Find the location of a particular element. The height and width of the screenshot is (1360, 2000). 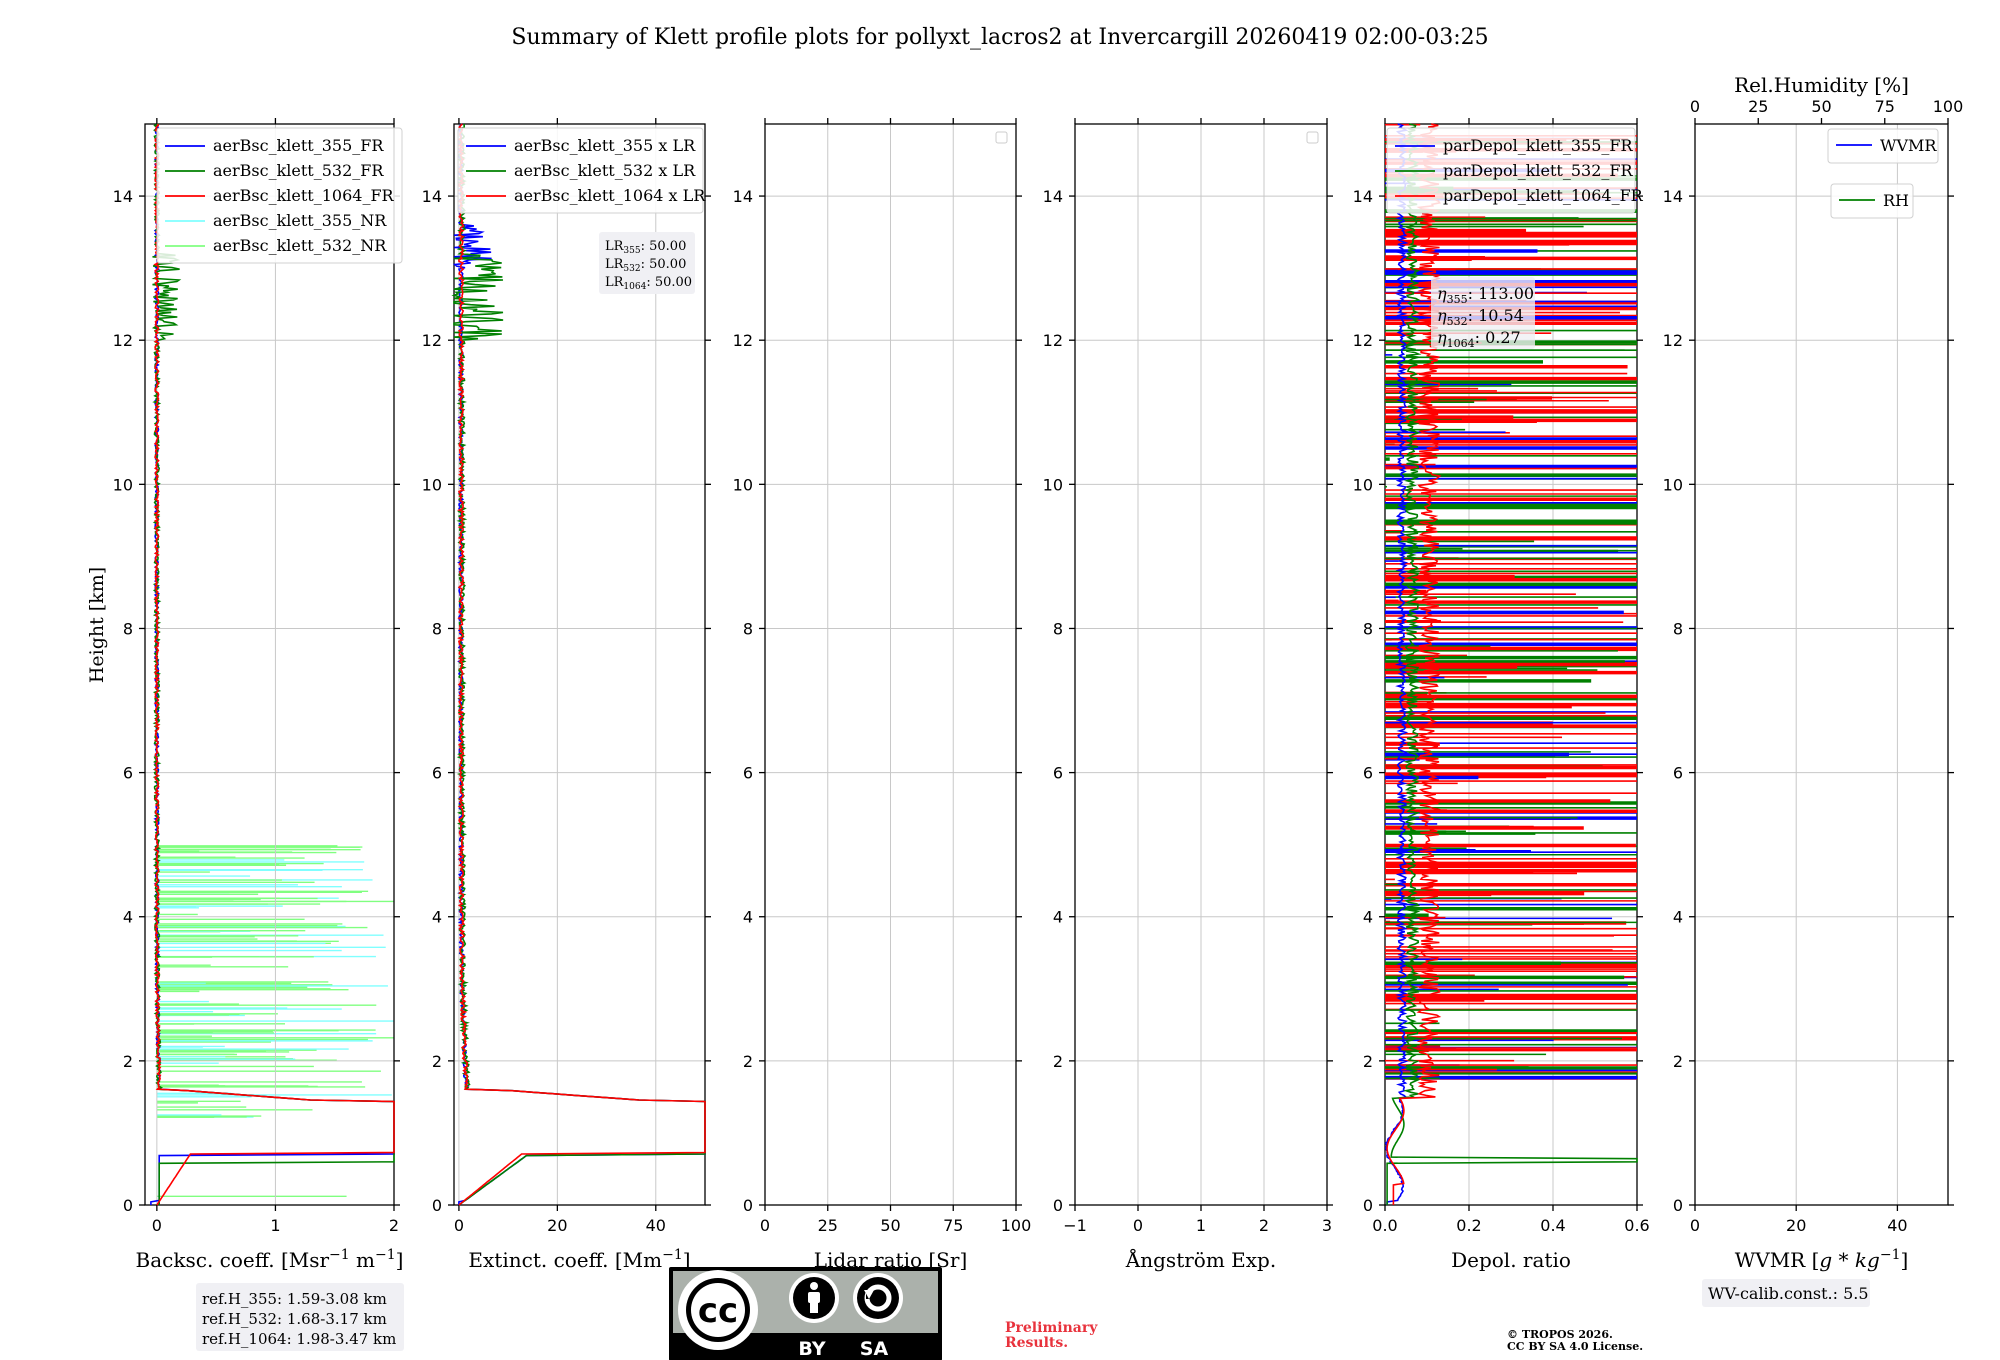

x-axis-label-text: WVMR [ is located at coordinates (1777, 1260).